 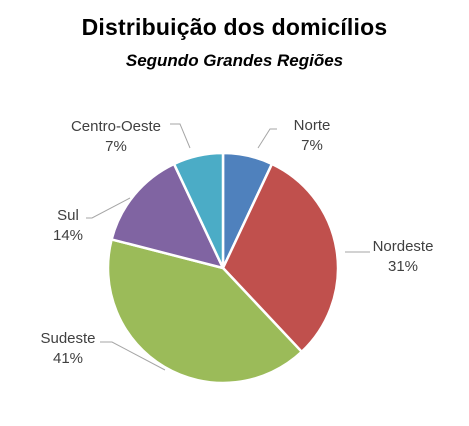 What do you see at coordinates (68, 235) in the screenshot?
I see `slice-value-sul: 14%` at bounding box center [68, 235].